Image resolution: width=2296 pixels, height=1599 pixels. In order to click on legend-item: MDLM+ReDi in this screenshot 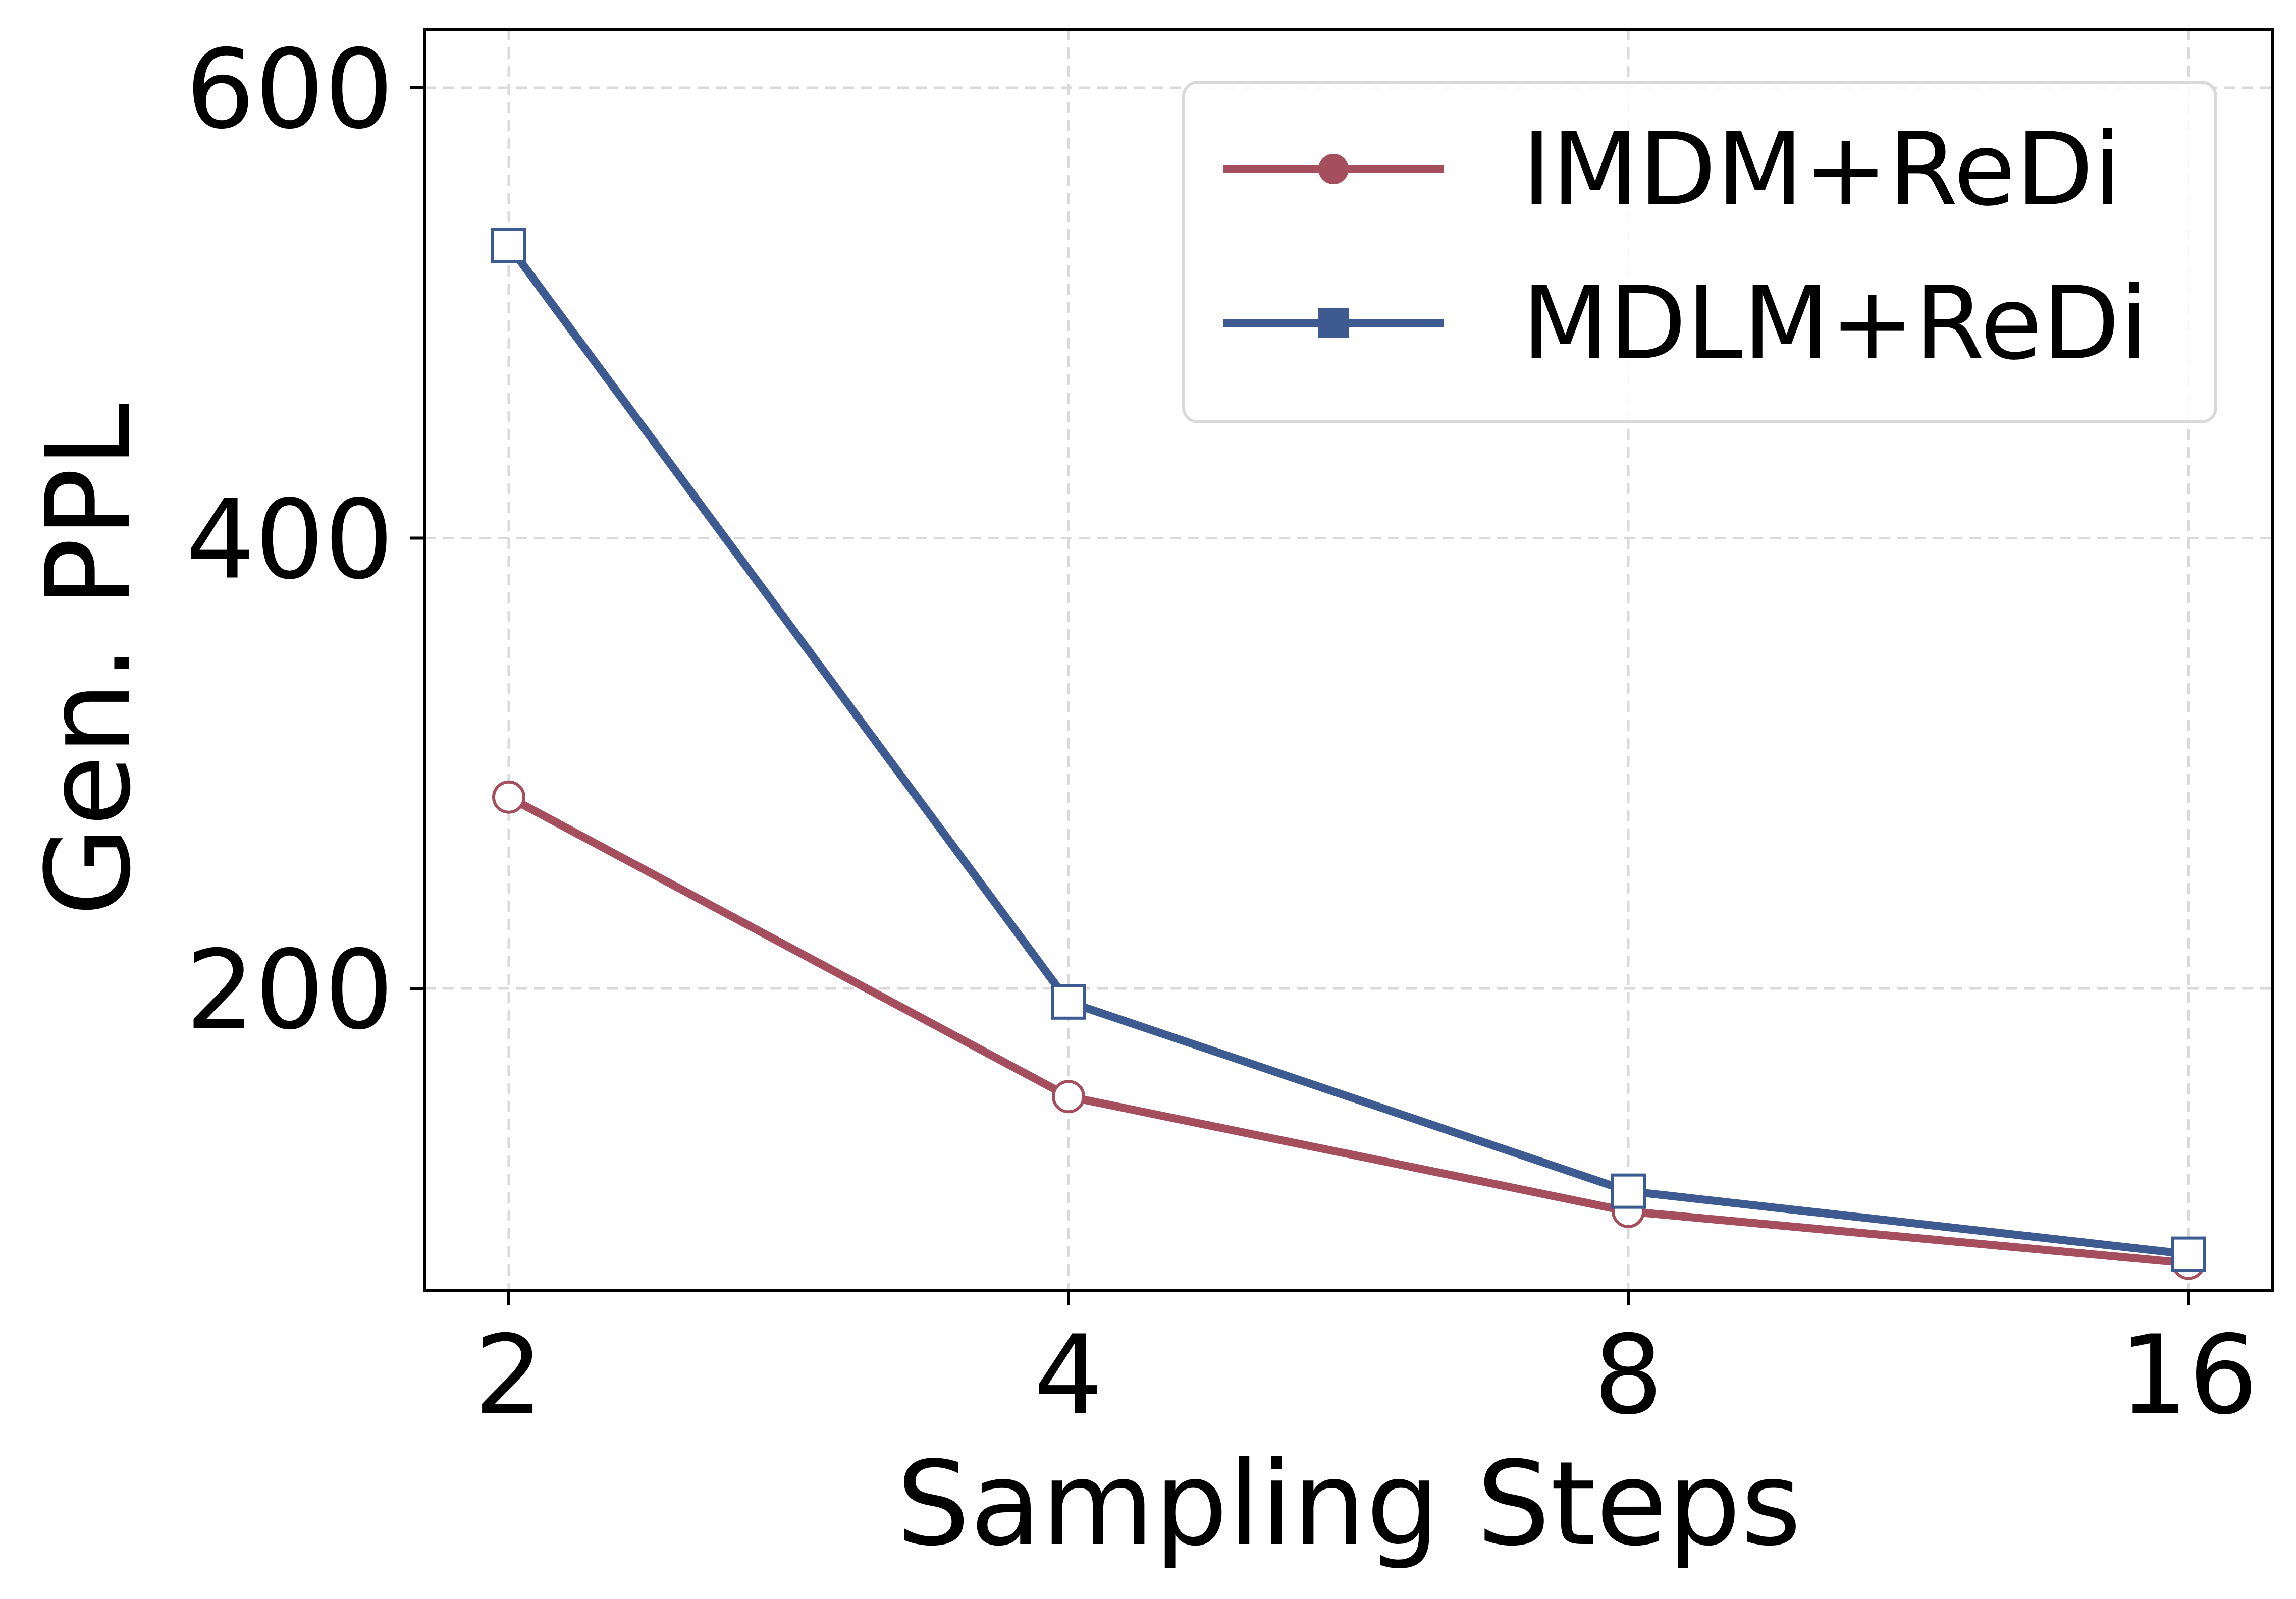, I will do `click(1685, 323)`.